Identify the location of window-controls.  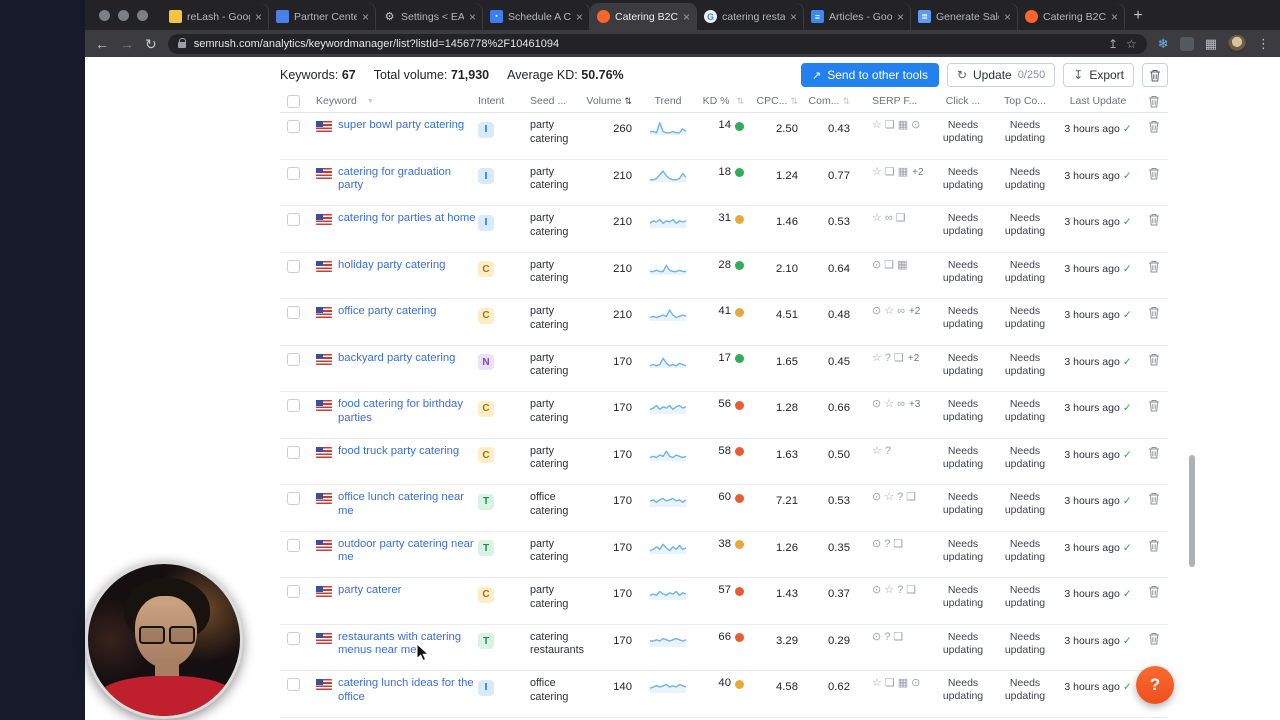
(127, 15).